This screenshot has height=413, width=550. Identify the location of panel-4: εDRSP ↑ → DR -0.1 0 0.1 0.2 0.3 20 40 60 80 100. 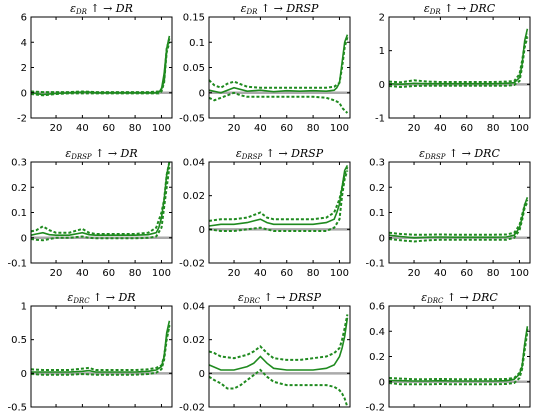
(90, 213).